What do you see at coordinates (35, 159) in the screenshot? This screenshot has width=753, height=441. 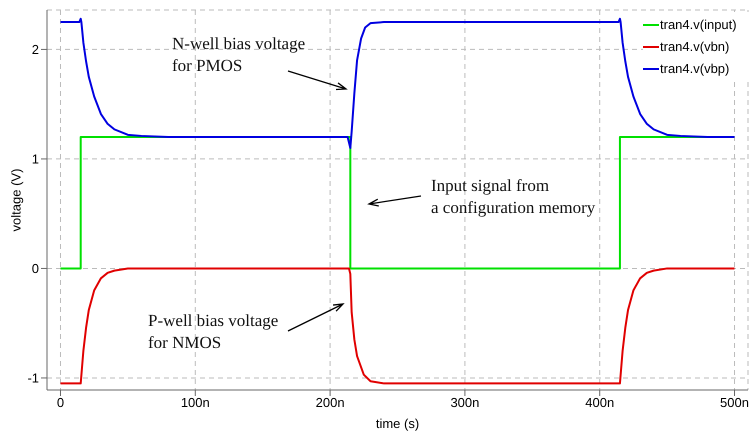 I see `y-tick-label: 1` at bounding box center [35, 159].